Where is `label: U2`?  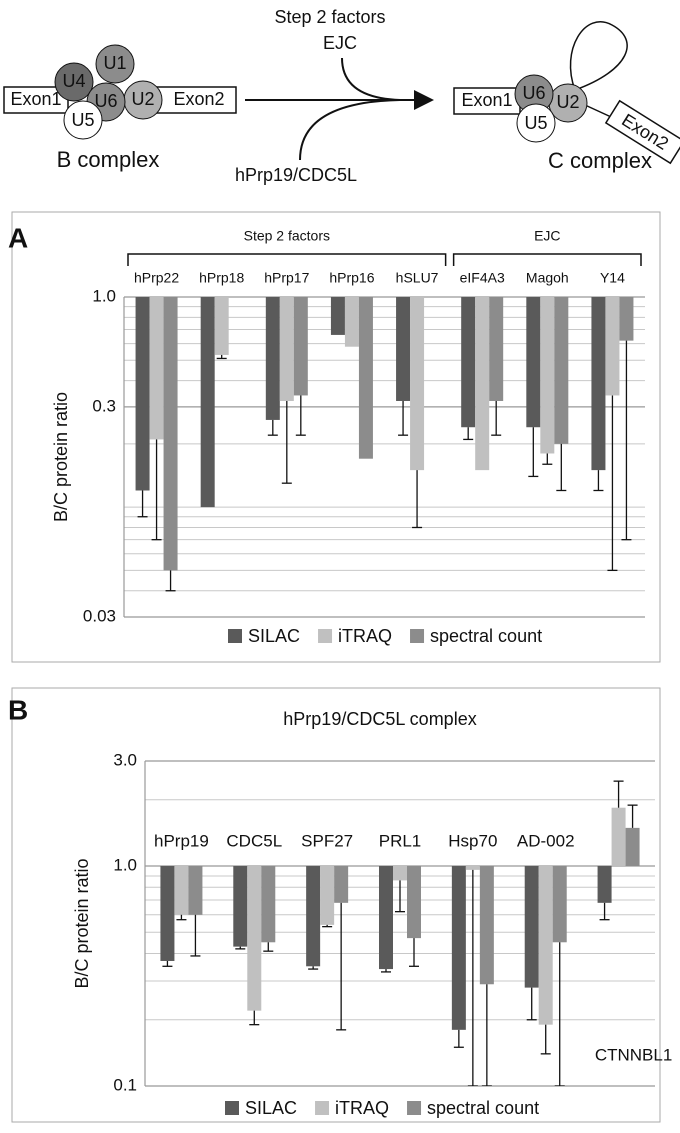 label: U2 is located at coordinates (567, 102).